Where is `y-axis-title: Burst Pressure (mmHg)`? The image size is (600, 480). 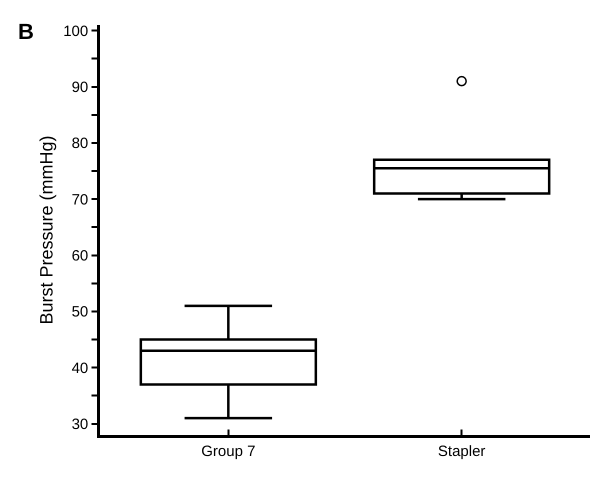 y-axis-title: Burst Pressure (mmHg) is located at coordinates (46, 230).